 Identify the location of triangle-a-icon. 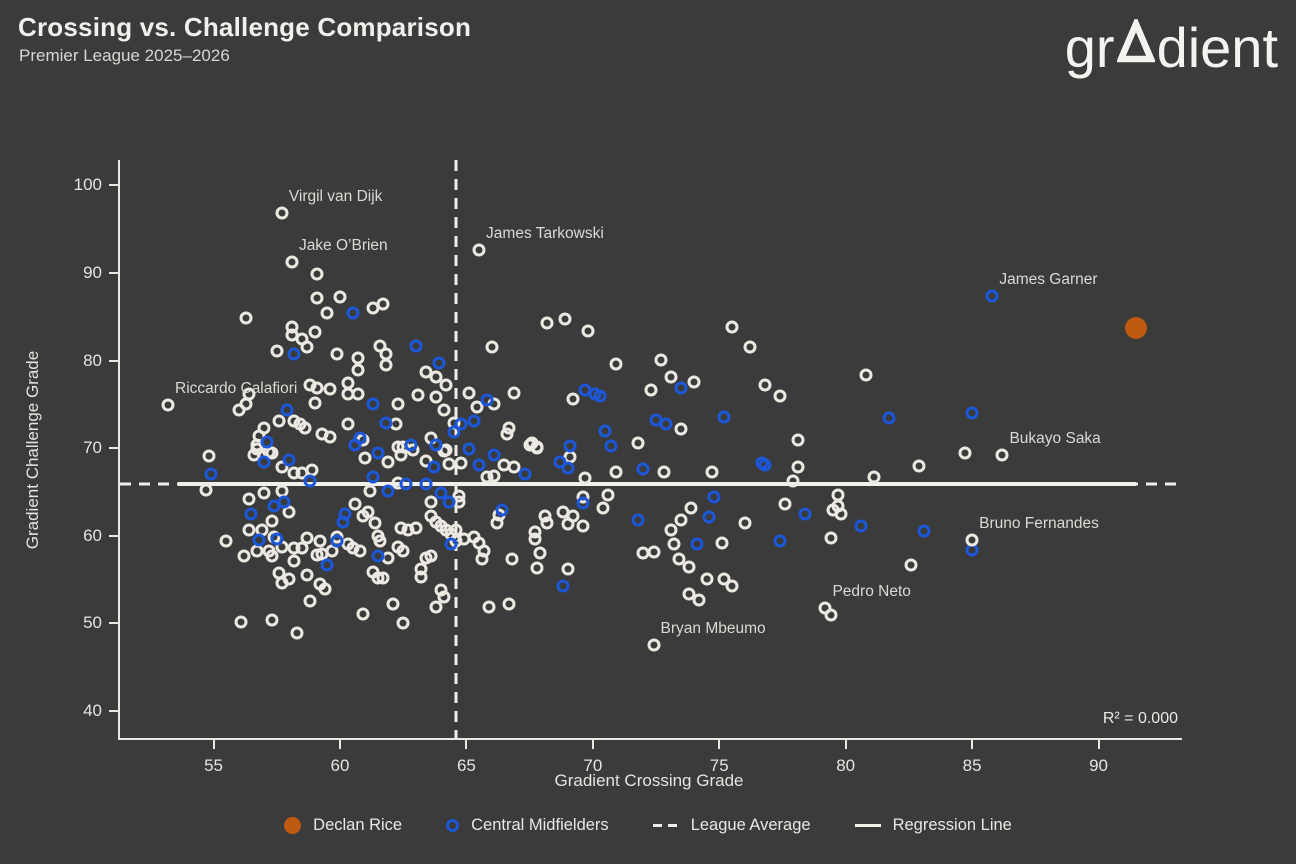
(1135, 43).